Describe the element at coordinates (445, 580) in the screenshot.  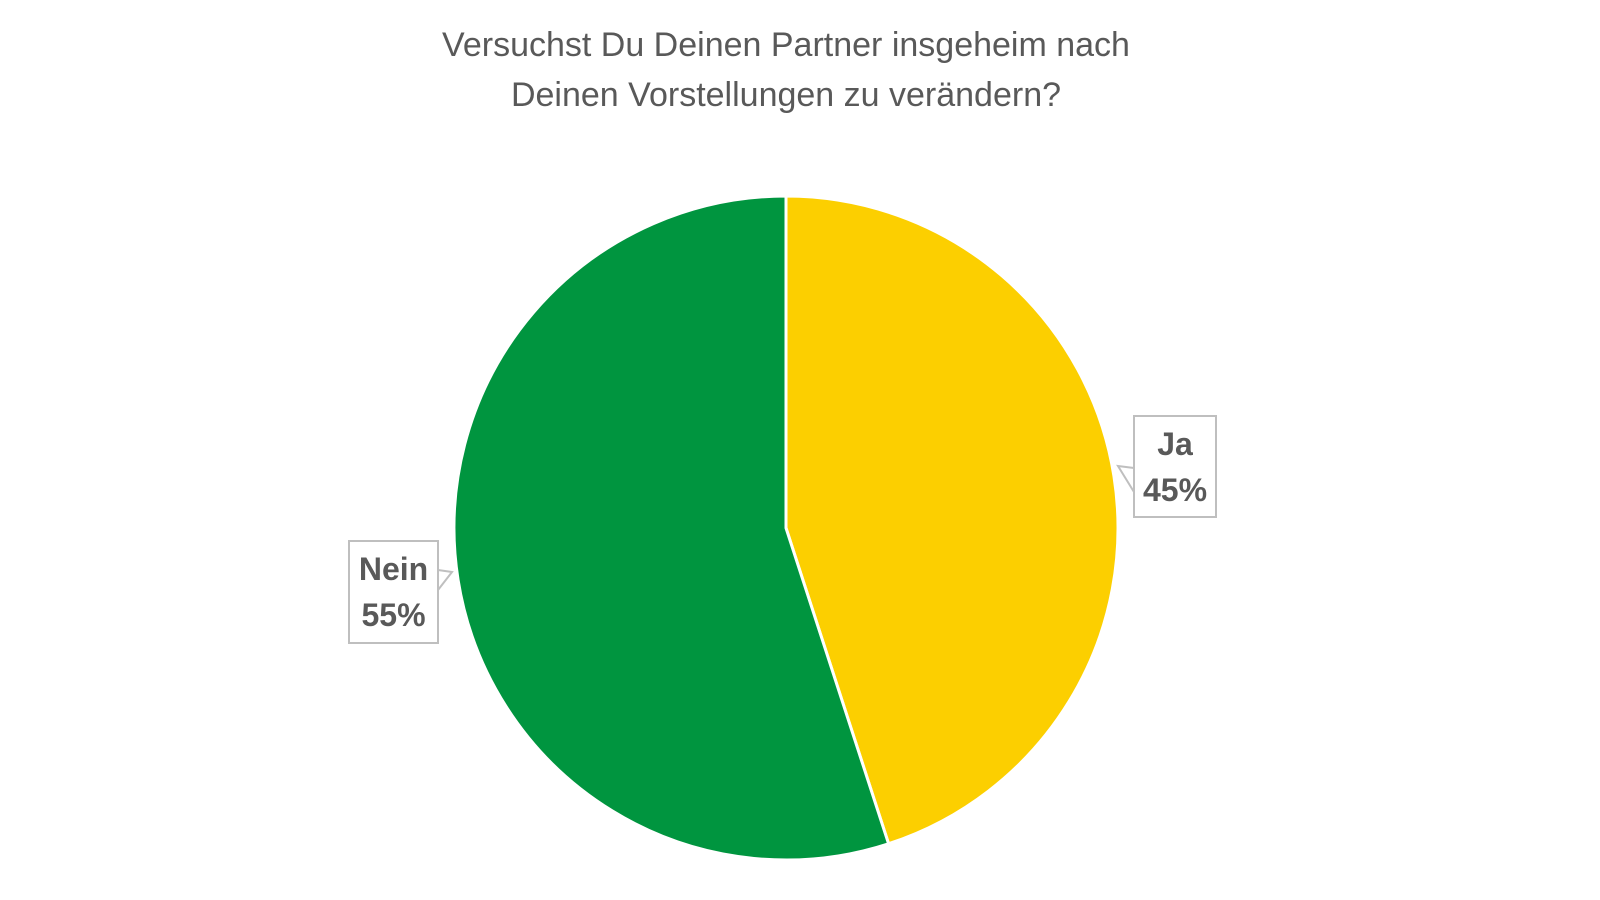
I see `callout-pointer-nein` at that location.